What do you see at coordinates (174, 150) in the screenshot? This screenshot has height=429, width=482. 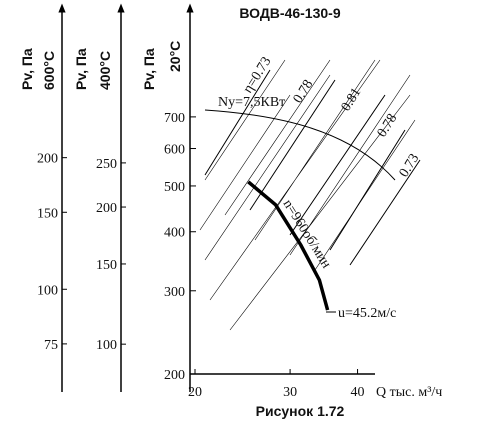 I see `y-tick-label: 600` at bounding box center [174, 150].